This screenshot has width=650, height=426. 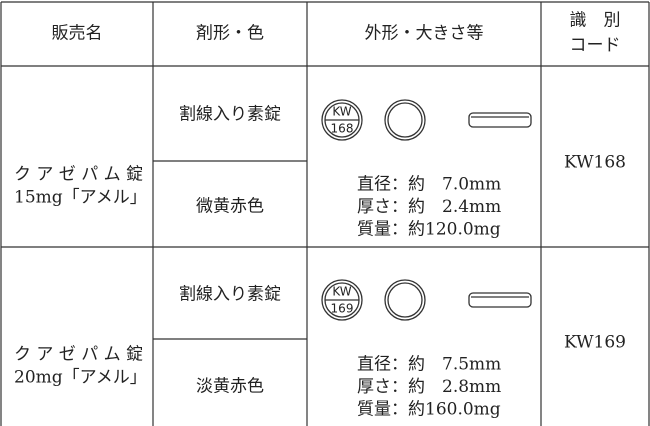 I want to click on header-cell: 販売名, so click(x=77, y=34).